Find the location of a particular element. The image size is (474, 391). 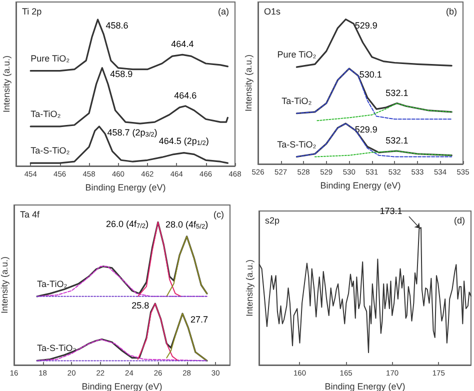

annotation: 25.8 is located at coordinates (141, 305).